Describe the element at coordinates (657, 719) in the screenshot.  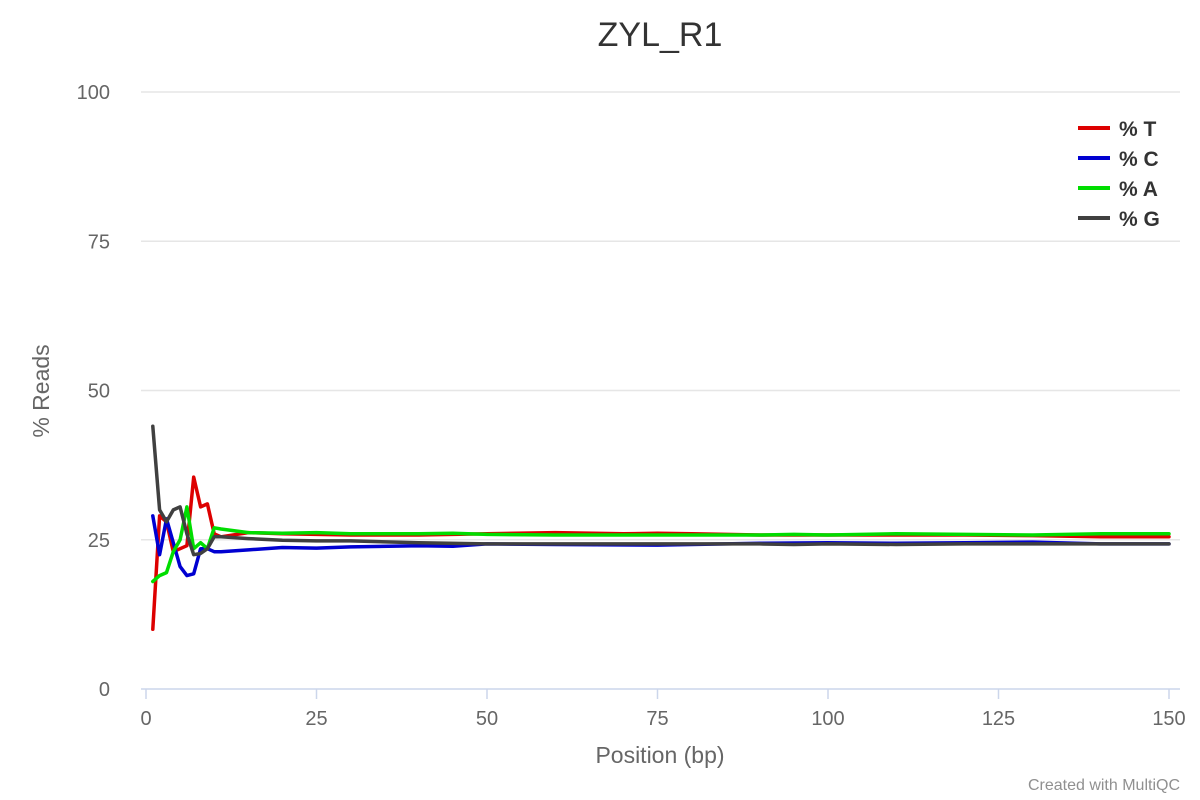
I see `x-tick-label: 75` at that location.